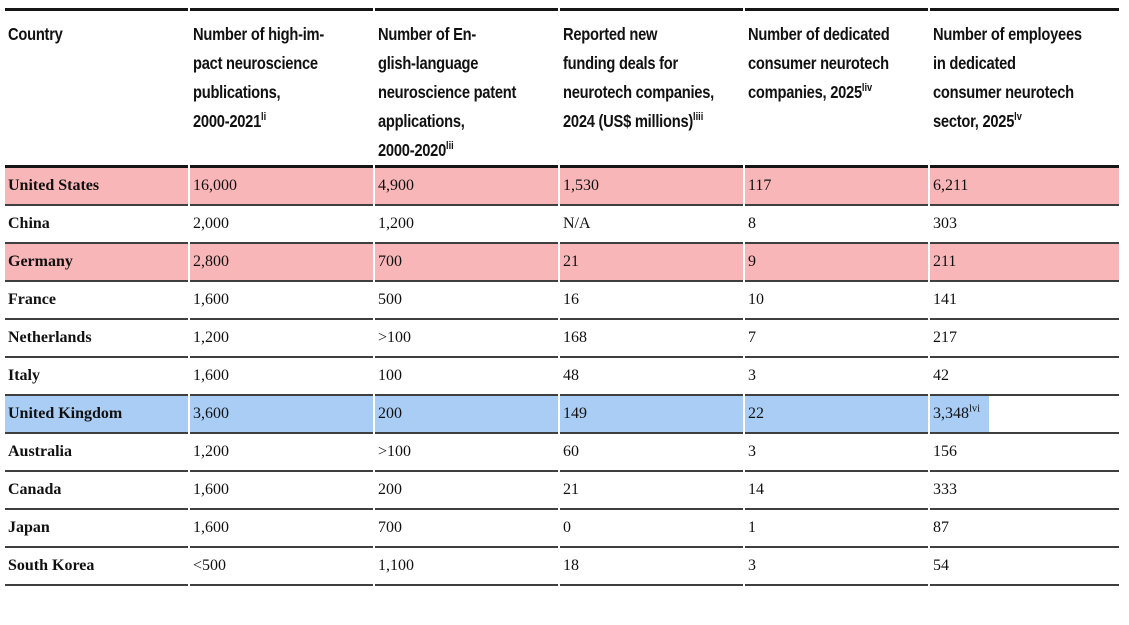 The image size is (1129, 625). I want to click on country-name: Netherlands, so click(50, 337).